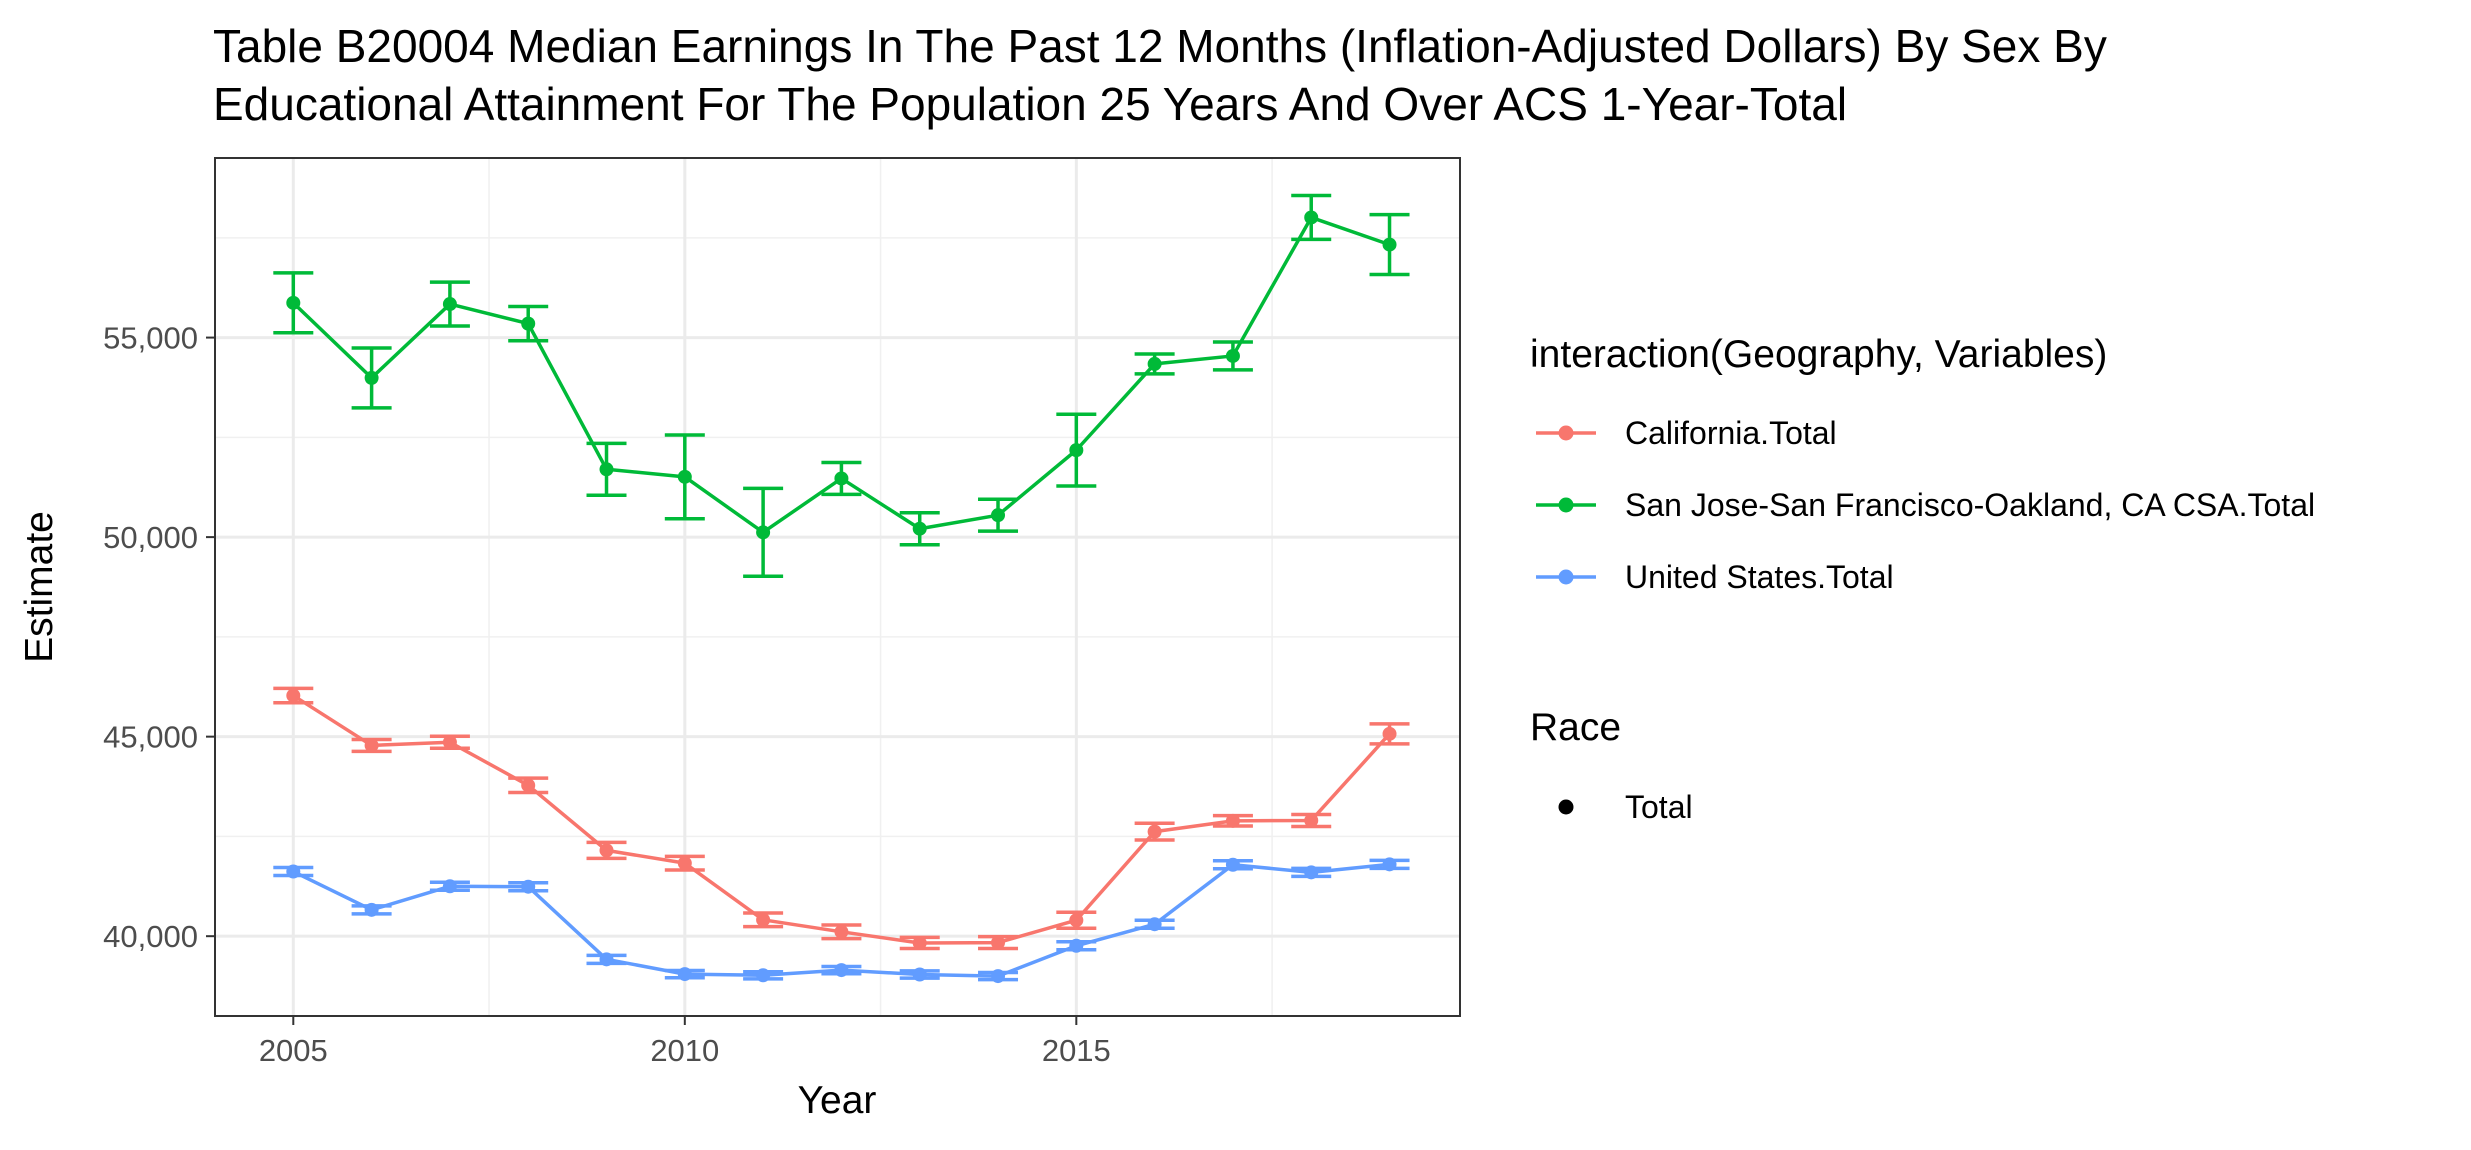  I want to click on y-tick-label: 50,000, so click(150, 537).